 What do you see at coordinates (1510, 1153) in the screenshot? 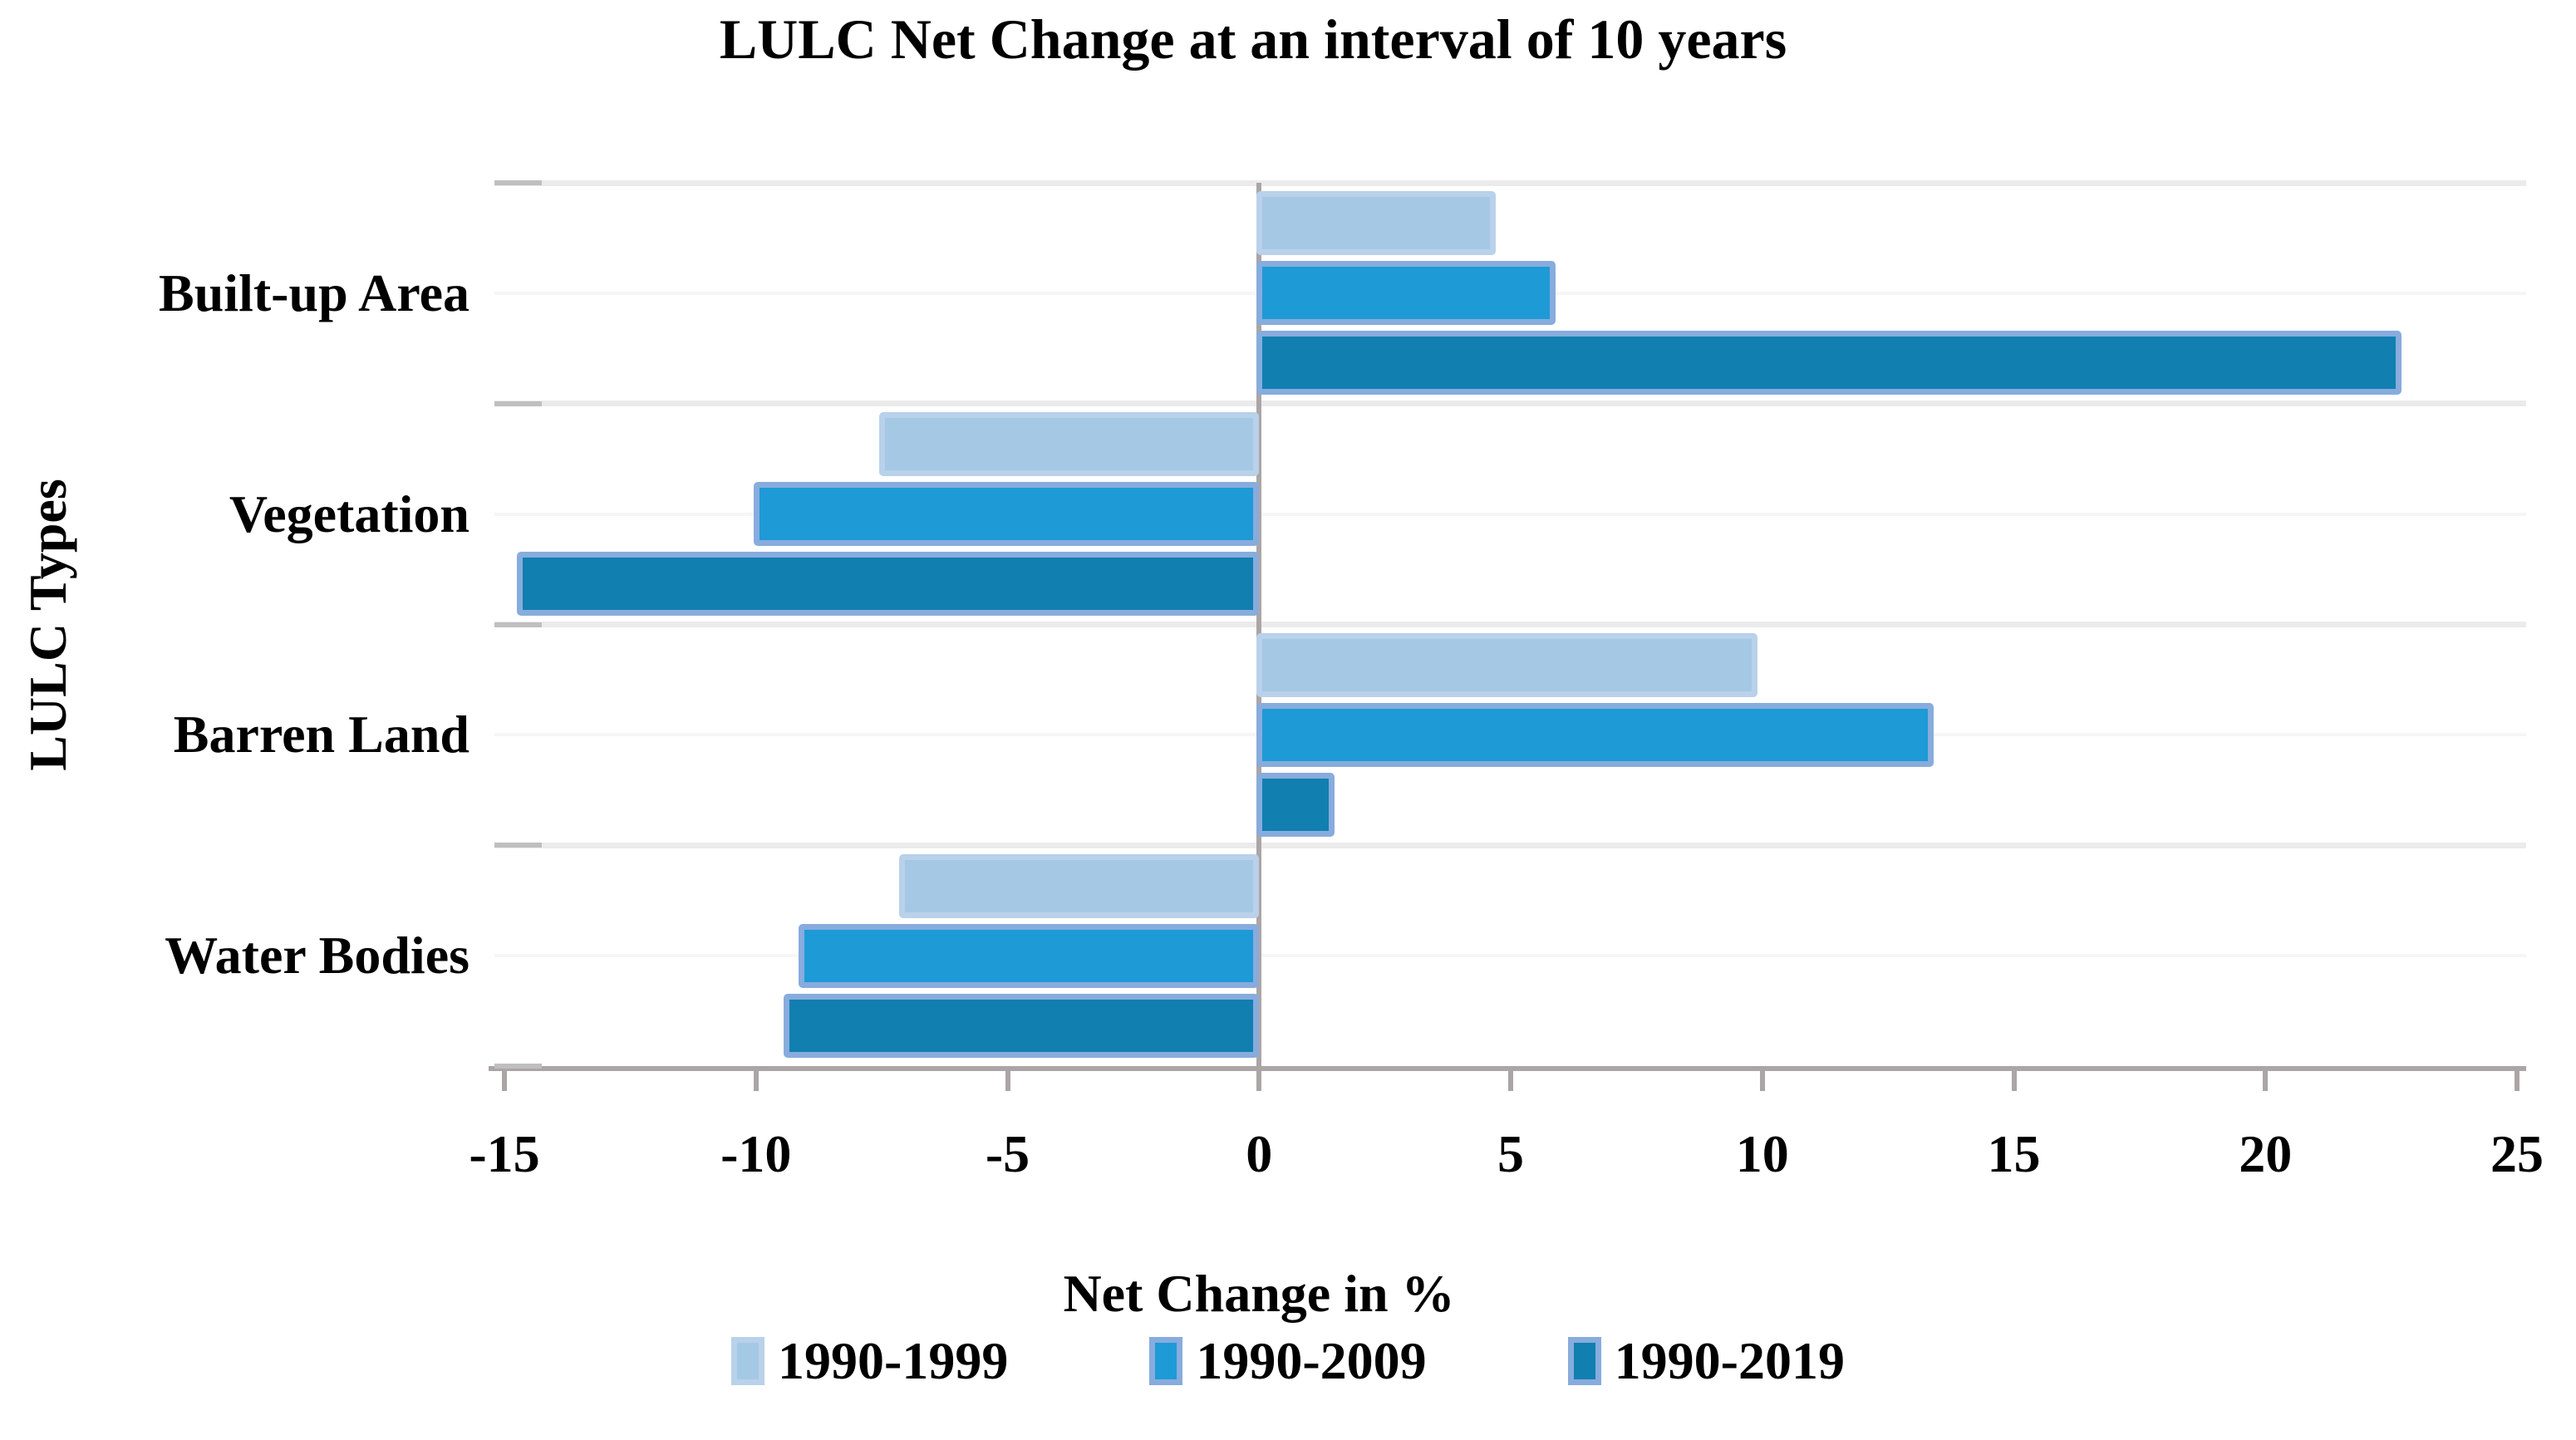
I see `x-tick-label: 5` at bounding box center [1510, 1153].